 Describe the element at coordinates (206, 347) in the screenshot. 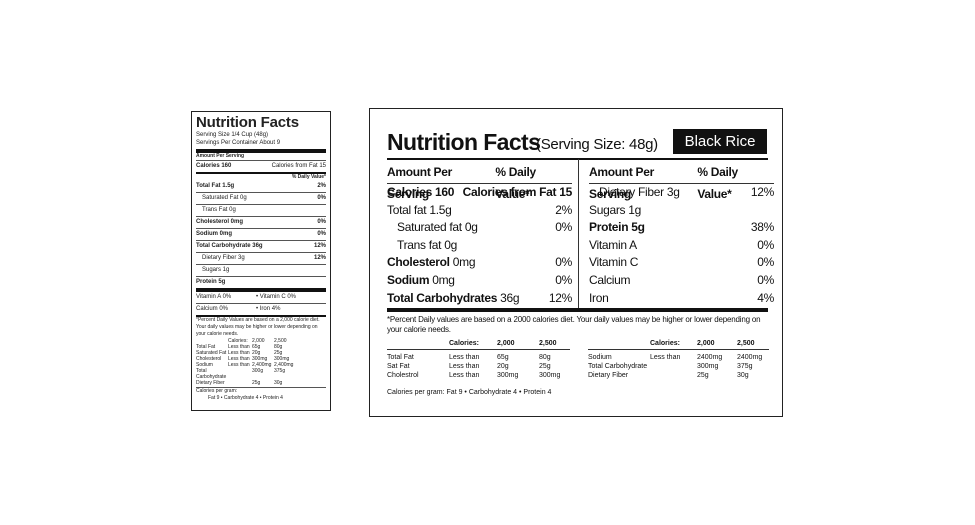

I see `small-table-cell: Total Fat` at that location.